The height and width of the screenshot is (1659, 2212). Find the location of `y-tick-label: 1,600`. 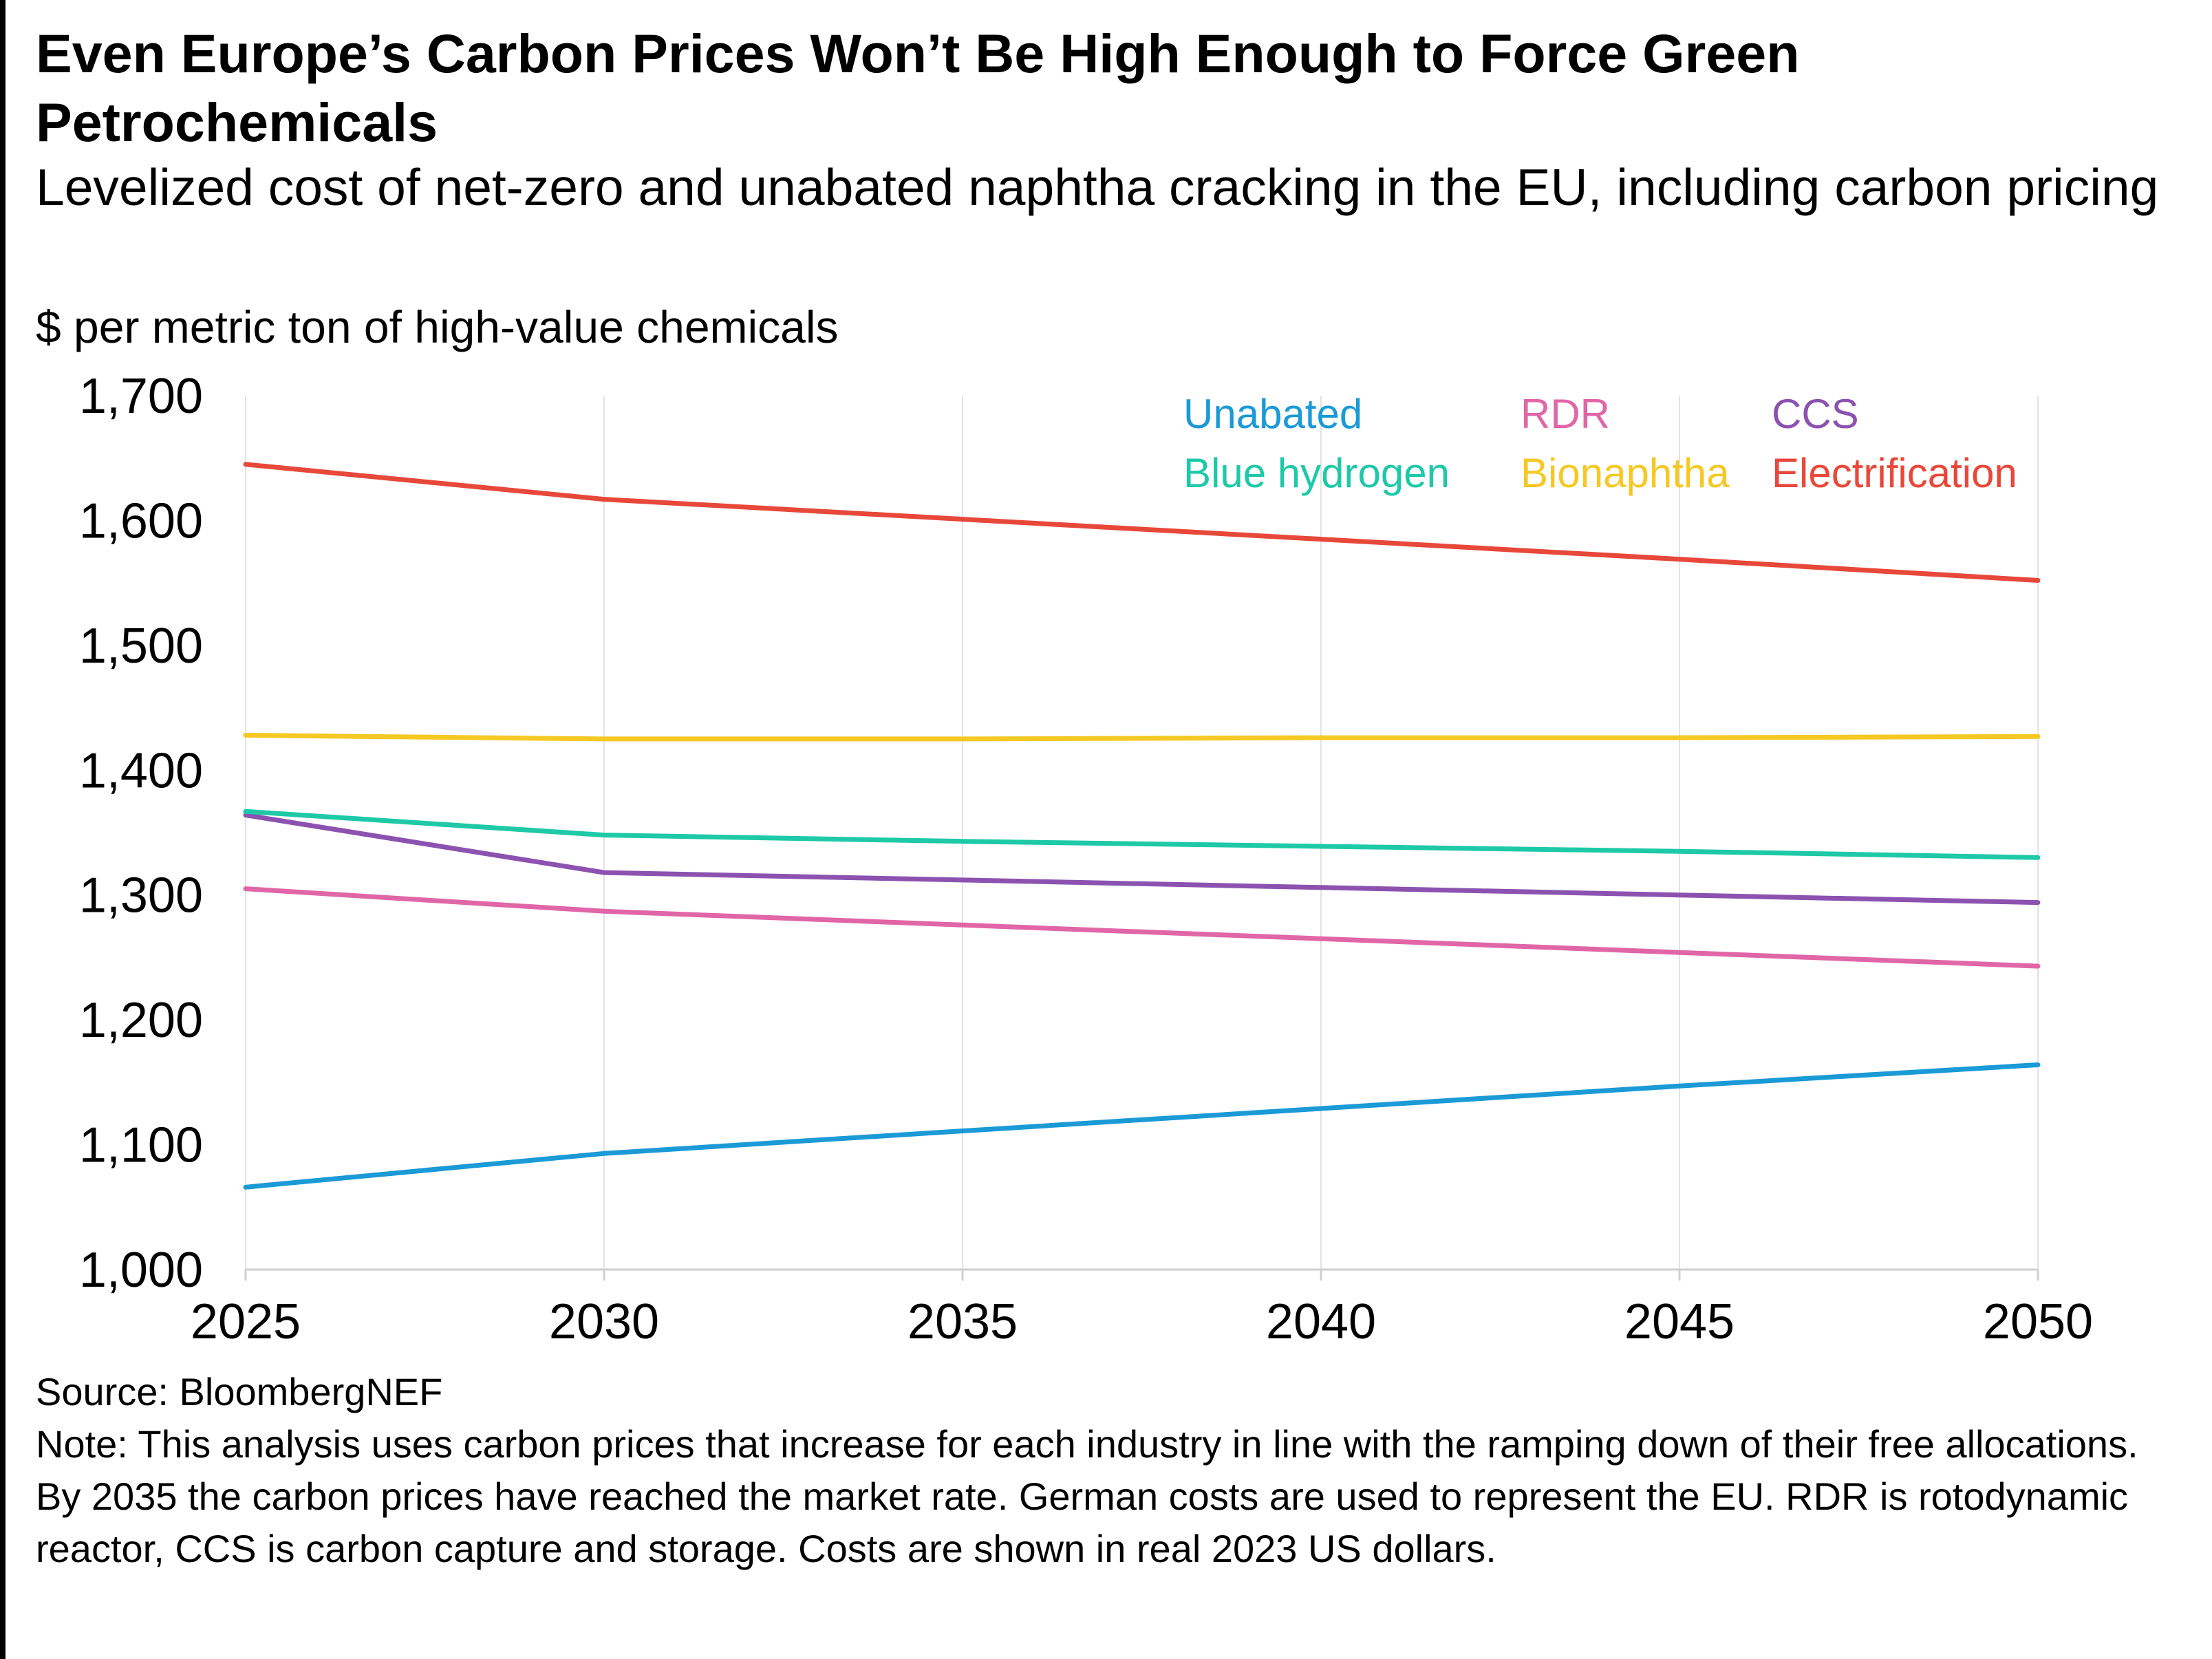

y-tick-label: 1,600 is located at coordinates (141, 520).